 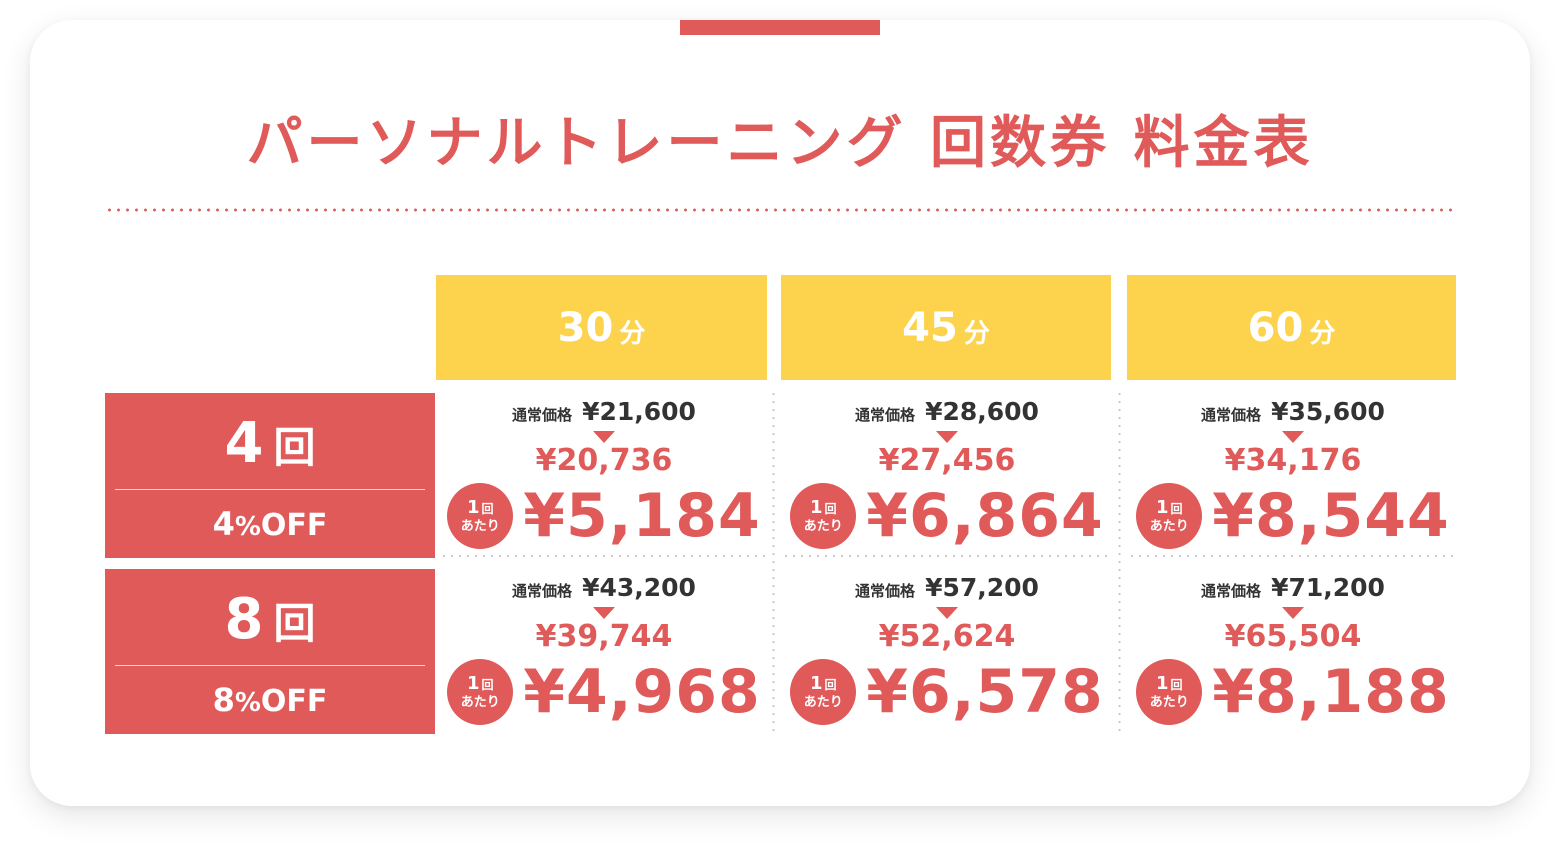 I want to click on column-header-60min: 60 分, so click(x=1291, y=327).